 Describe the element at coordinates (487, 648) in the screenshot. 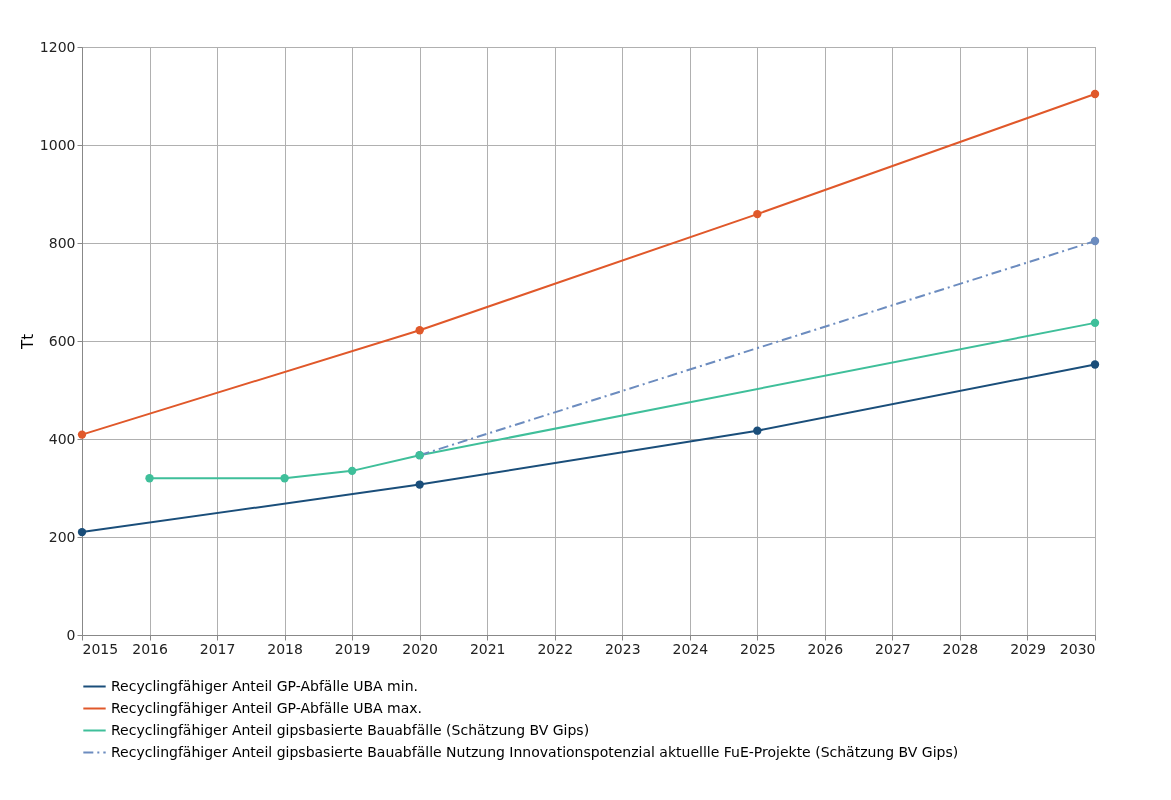

I see `x-tick-label: 2021` at that location.